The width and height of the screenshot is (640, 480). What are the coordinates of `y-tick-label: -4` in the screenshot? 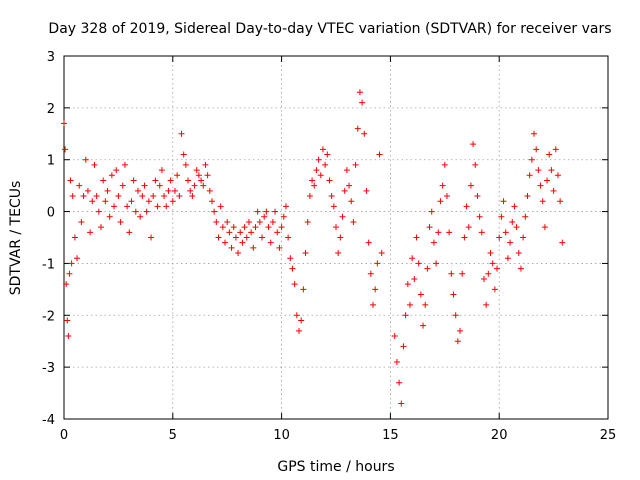 It's located at (48, 420).